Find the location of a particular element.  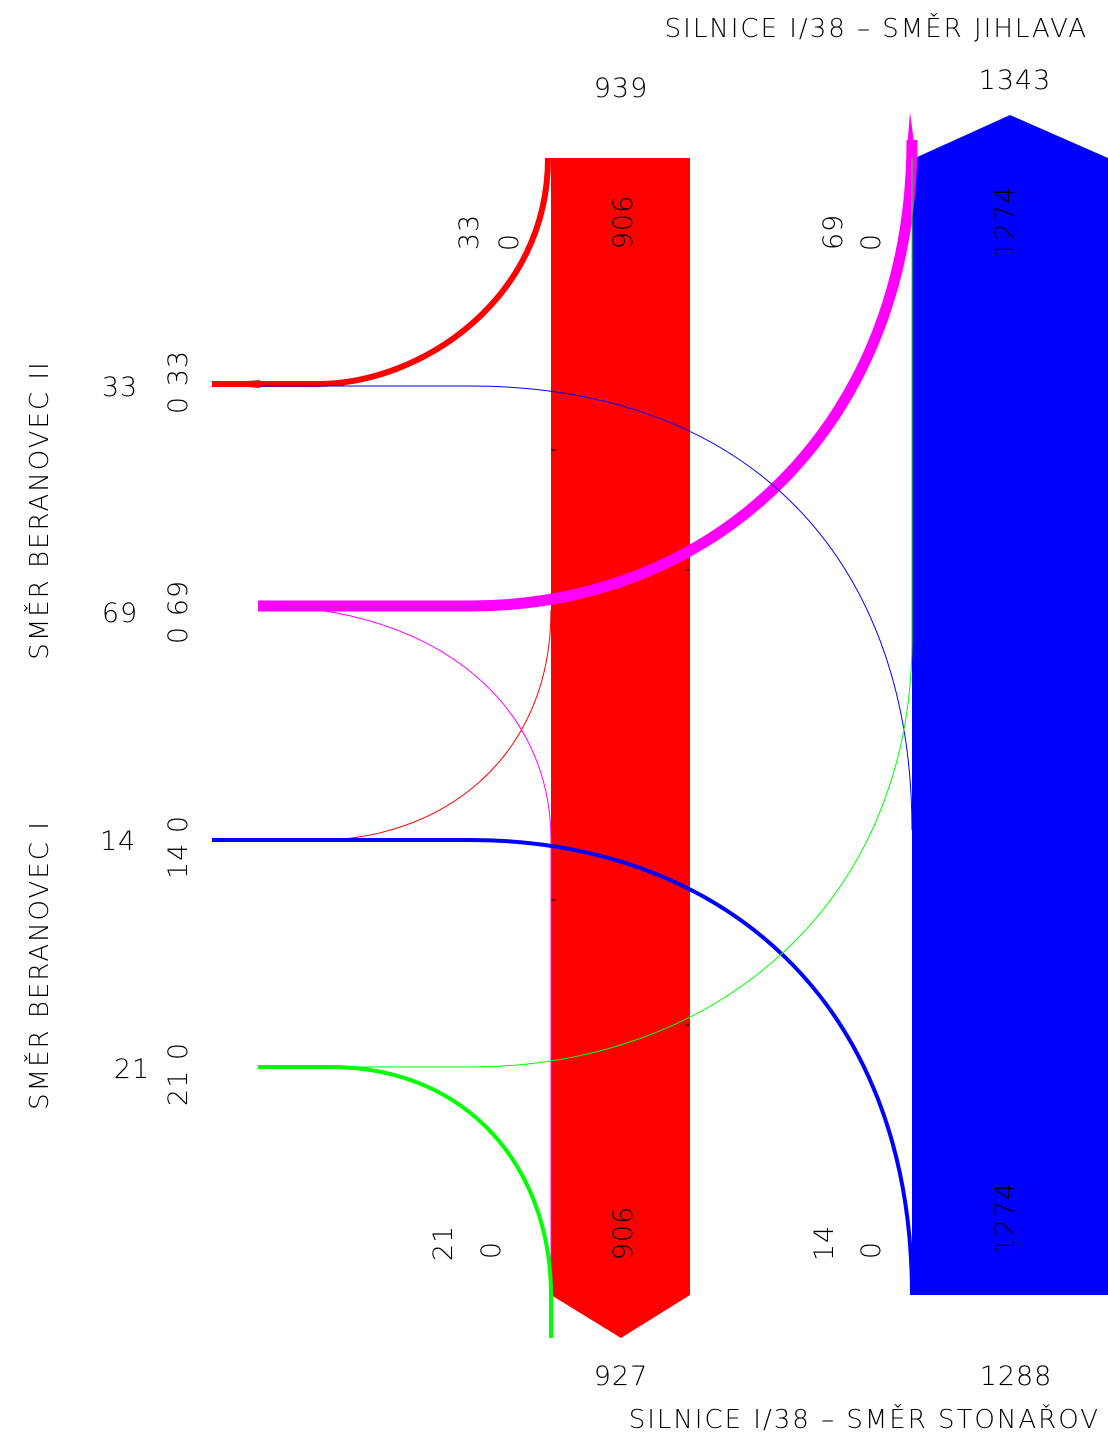

through-north-top: 1274 is located at coordinates (1005, 222).